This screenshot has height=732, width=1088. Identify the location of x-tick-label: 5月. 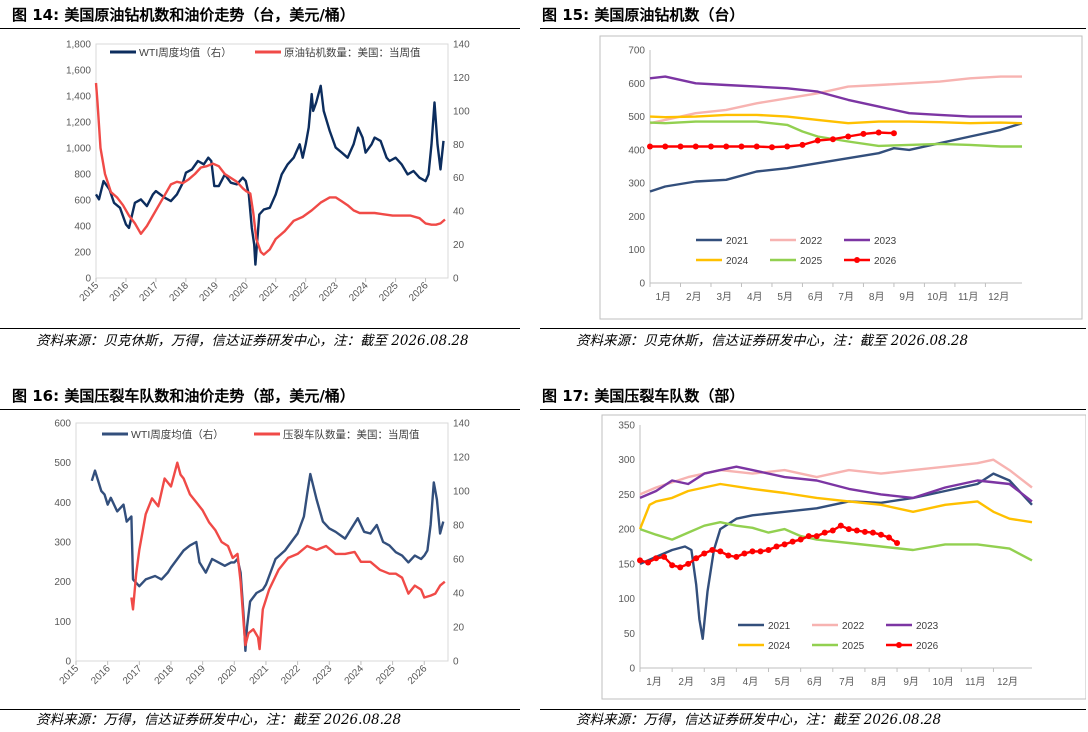
(783, 682).